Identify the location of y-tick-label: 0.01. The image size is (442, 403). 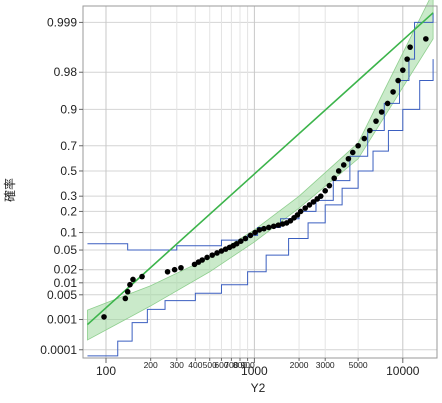
(66, 283).